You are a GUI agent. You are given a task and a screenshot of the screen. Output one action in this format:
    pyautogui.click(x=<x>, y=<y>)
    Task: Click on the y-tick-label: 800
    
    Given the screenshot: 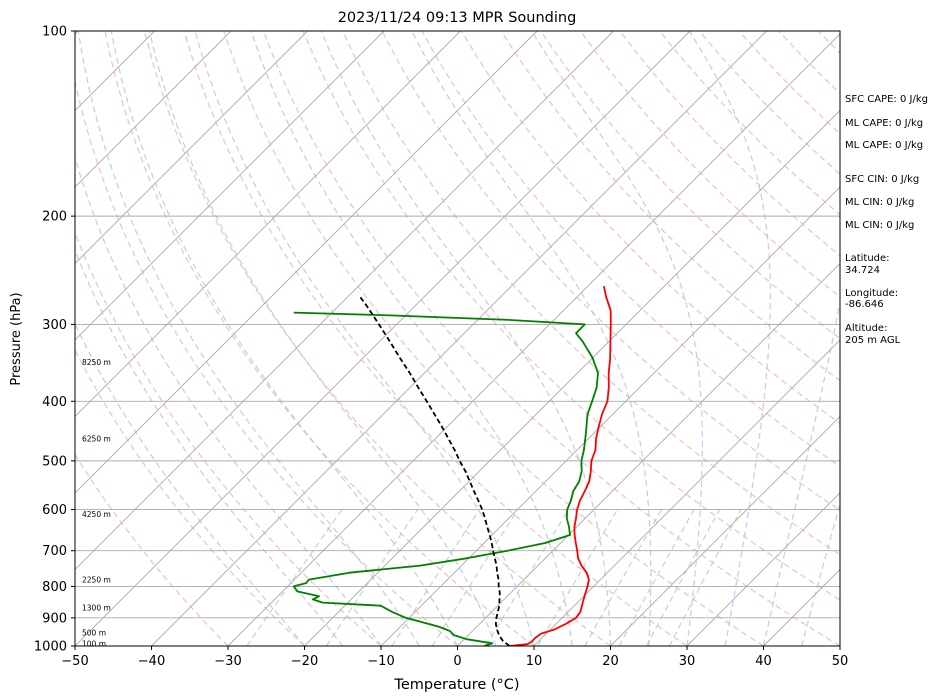 What is the action you would take?
    pyautogui.click(x=54, y=587)
    